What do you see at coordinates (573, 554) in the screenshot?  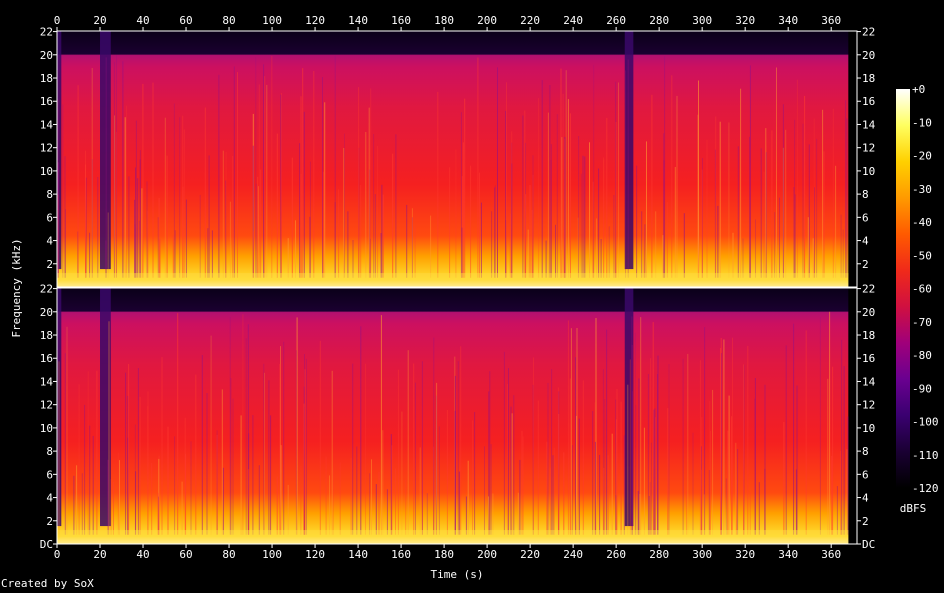 I see `x-tick-label-bottom: 240` at bounding box center [573, 554].